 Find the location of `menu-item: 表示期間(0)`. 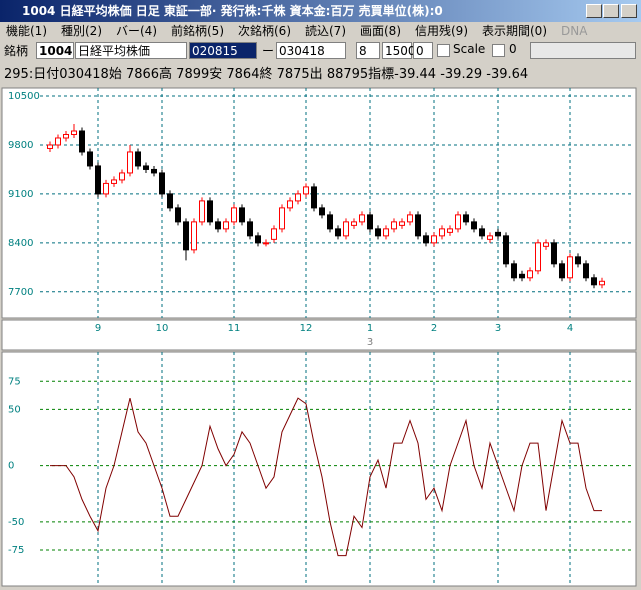

menu-item: 表示期間(0) is located at coordinates (514, 31).